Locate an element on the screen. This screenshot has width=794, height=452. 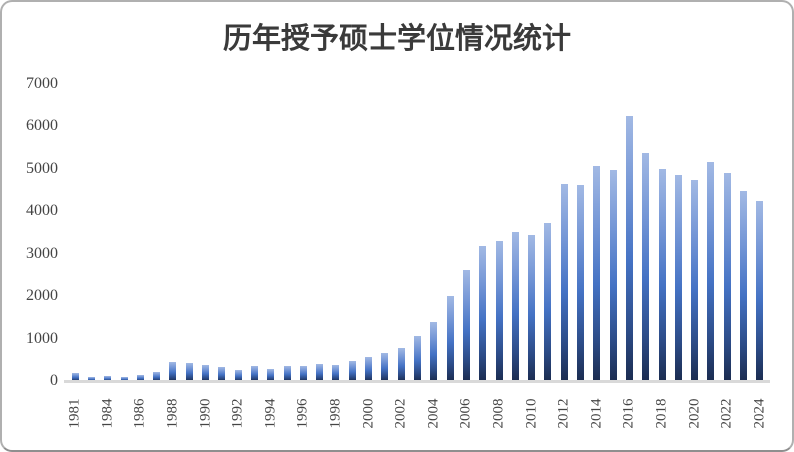
y-tick-label-1000: 1000 is located at coordinates (42, 338).